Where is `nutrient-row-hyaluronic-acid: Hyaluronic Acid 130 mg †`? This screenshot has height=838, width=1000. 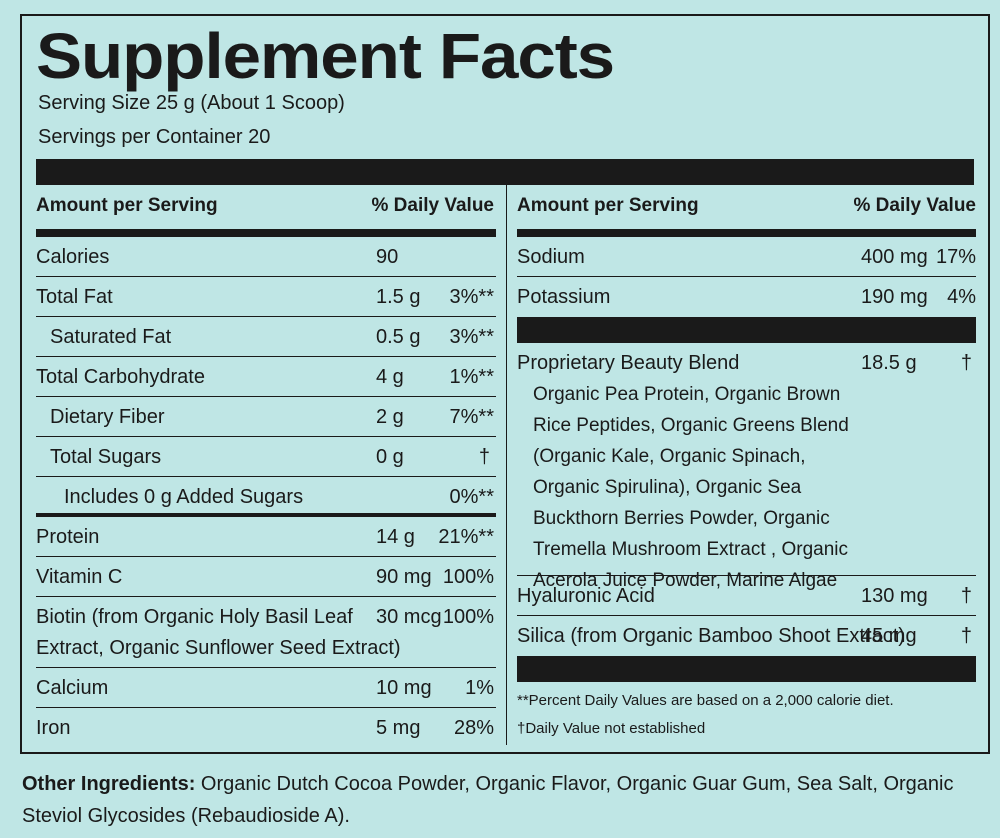 nutrient-row-hyaluronic-acid: Hyaluronic Acid 130 mg † is located at coordinates (746, 596).